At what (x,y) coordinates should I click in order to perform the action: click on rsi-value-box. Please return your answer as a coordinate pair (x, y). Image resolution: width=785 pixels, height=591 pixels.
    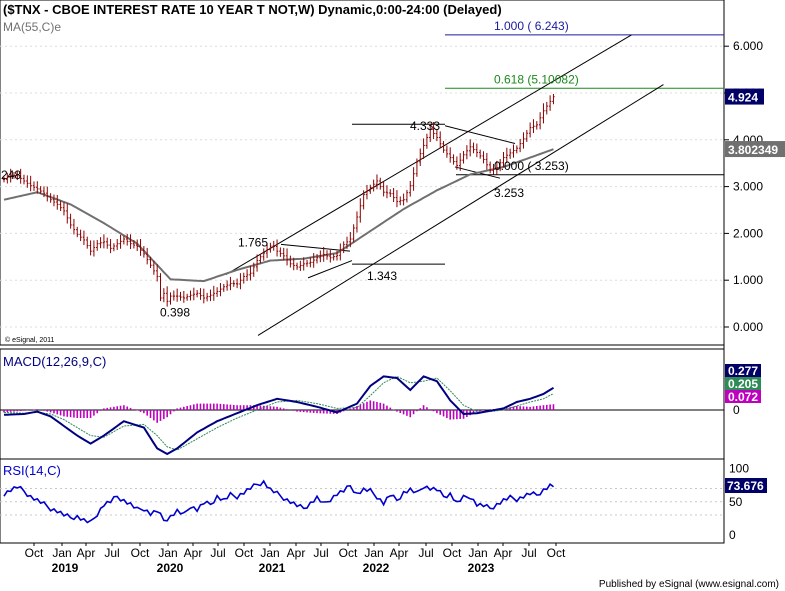
    Looking at the image, I should click on (746, 486).